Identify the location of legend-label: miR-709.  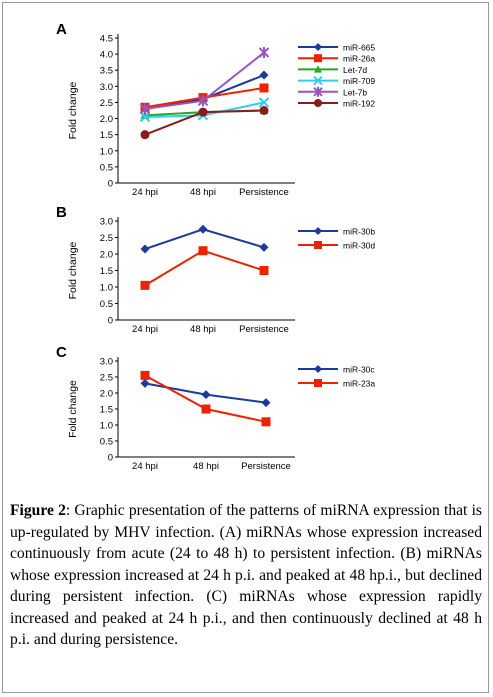
(359, 81).